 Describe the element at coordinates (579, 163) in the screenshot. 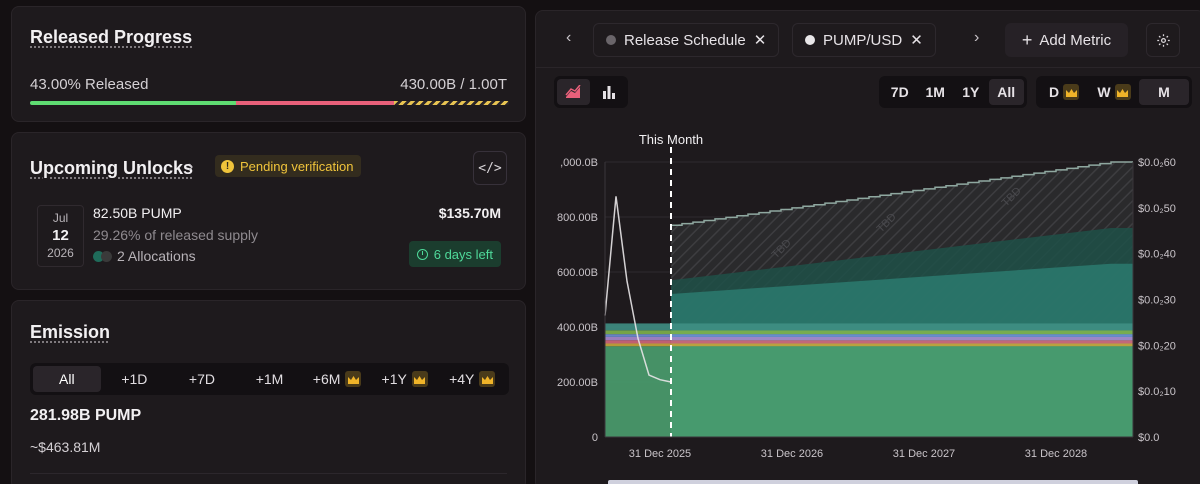

I see `left-axis-tick: ,000.0B` at that location.